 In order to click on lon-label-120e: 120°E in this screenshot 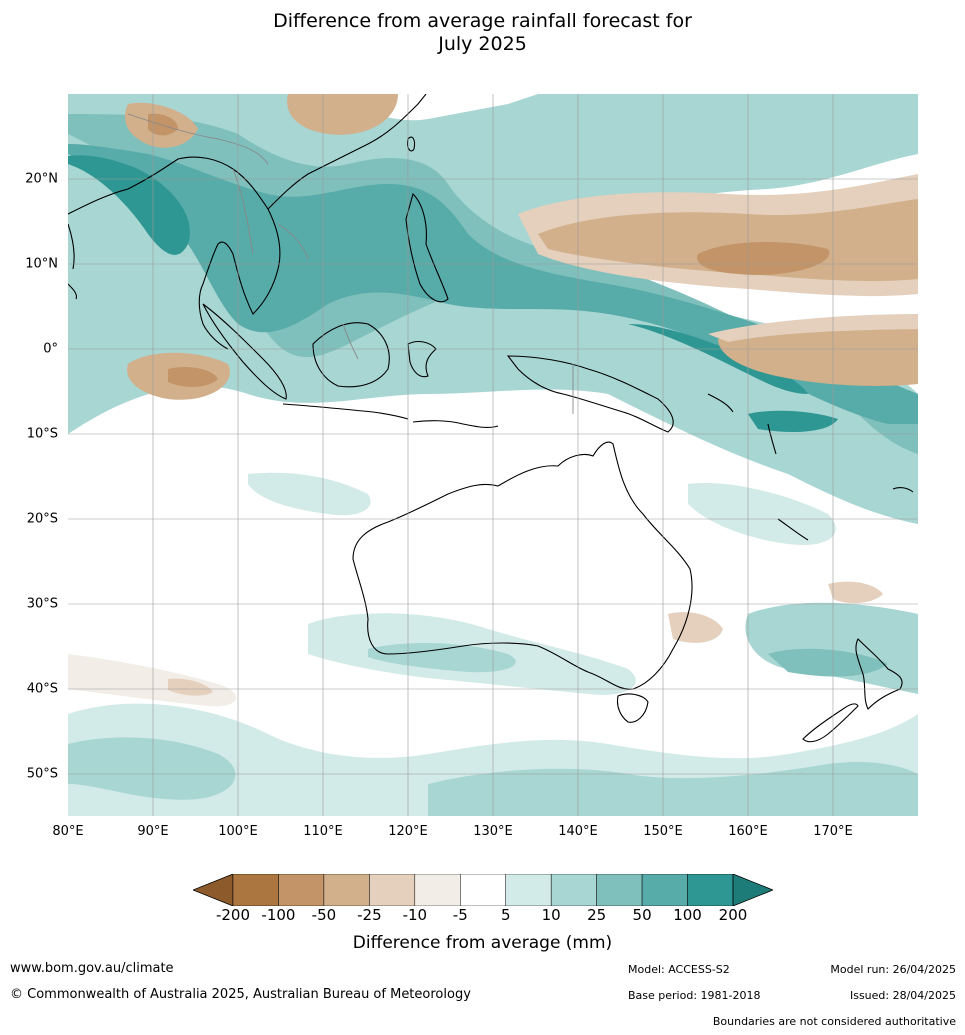, I will do `click(408, 831)`.